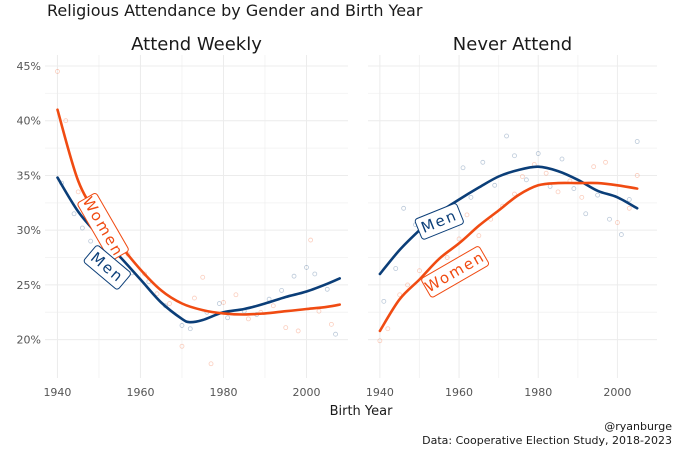 The height and width of the screenshot is (453, 680). I want to click on x-axis-label: Birth Year, so click(362, 411).